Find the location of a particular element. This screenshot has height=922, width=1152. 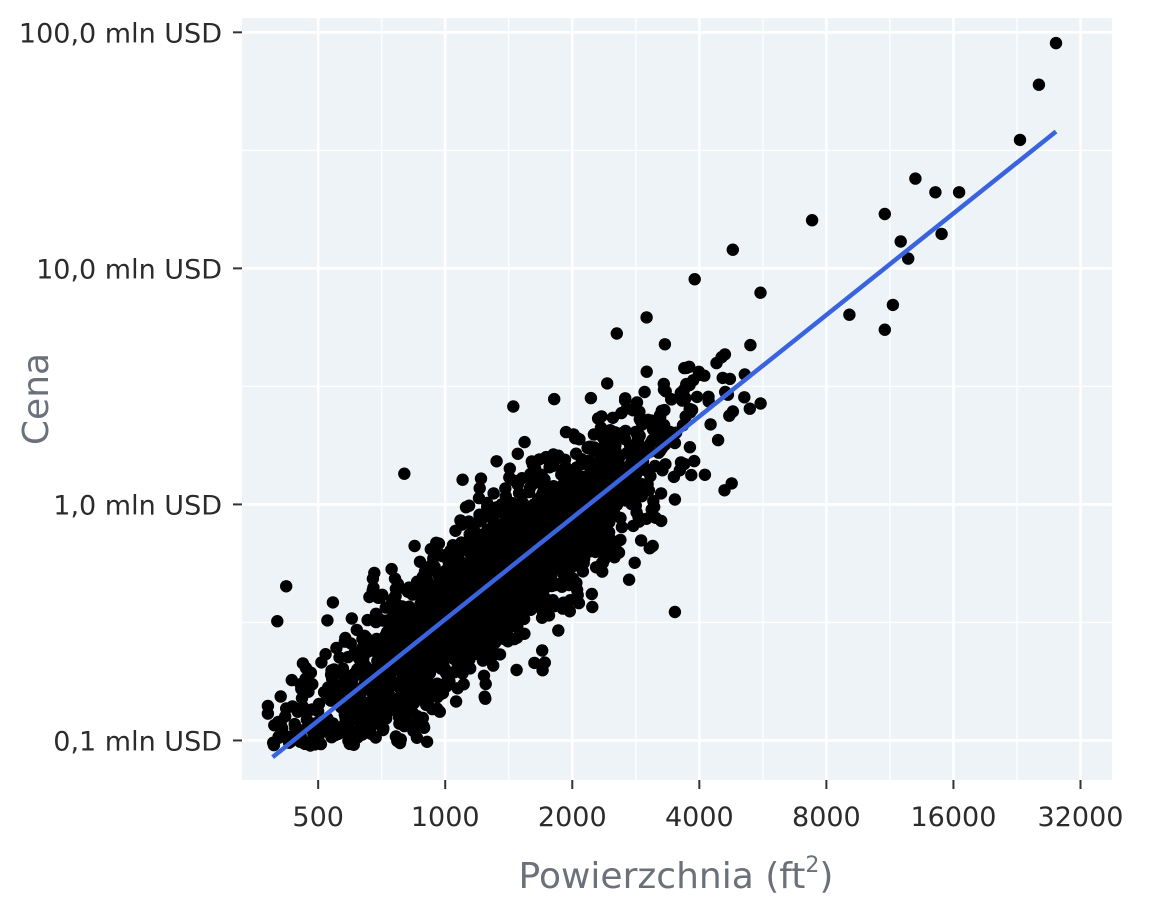

y-tick-label: 1,0 mln USD is located at coordinates (137, 505).